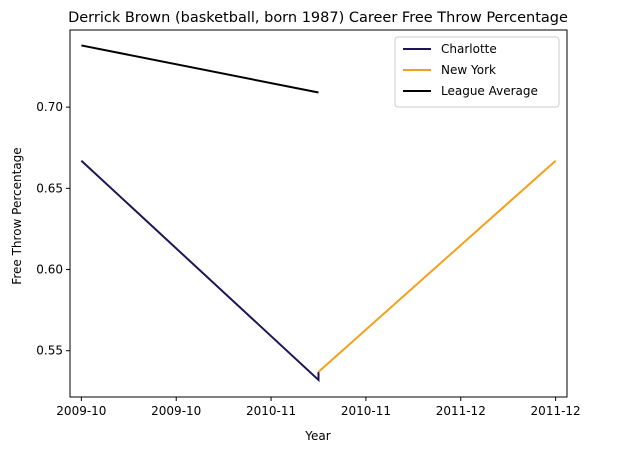  I want to click on y-axis-label: Free Throw Percentage, so click(17, 215).